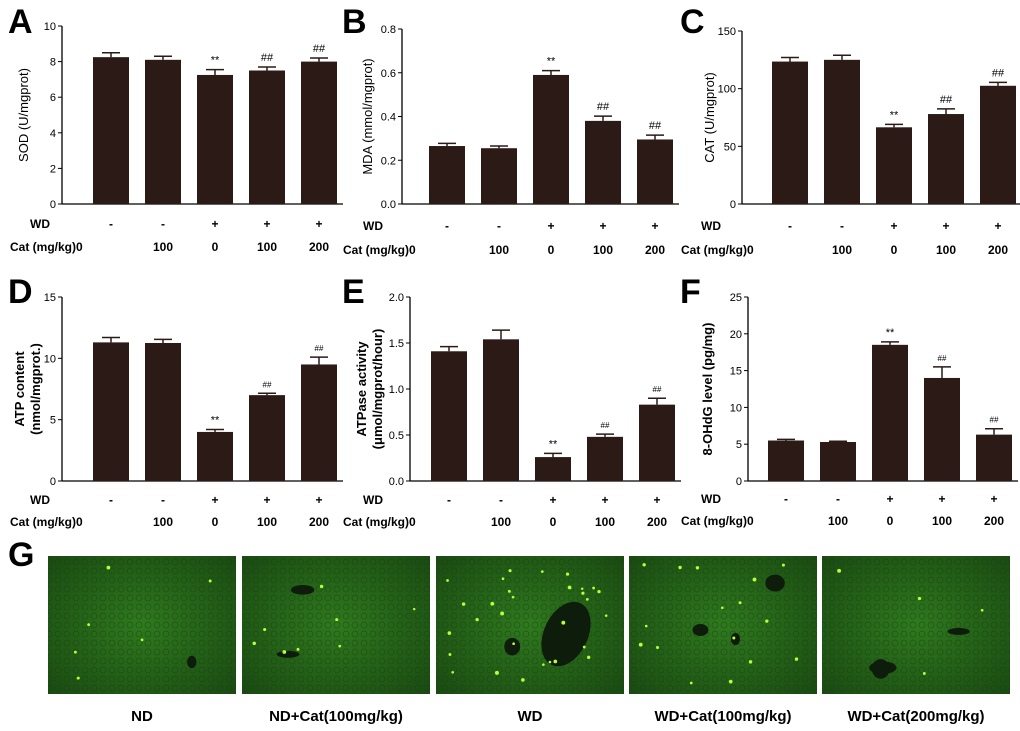 This screenshot has width=1020, height=731. Describe the element at coordinates (388, 30) in the screenshot. I see `y-tick-label: 0.8` at that location.